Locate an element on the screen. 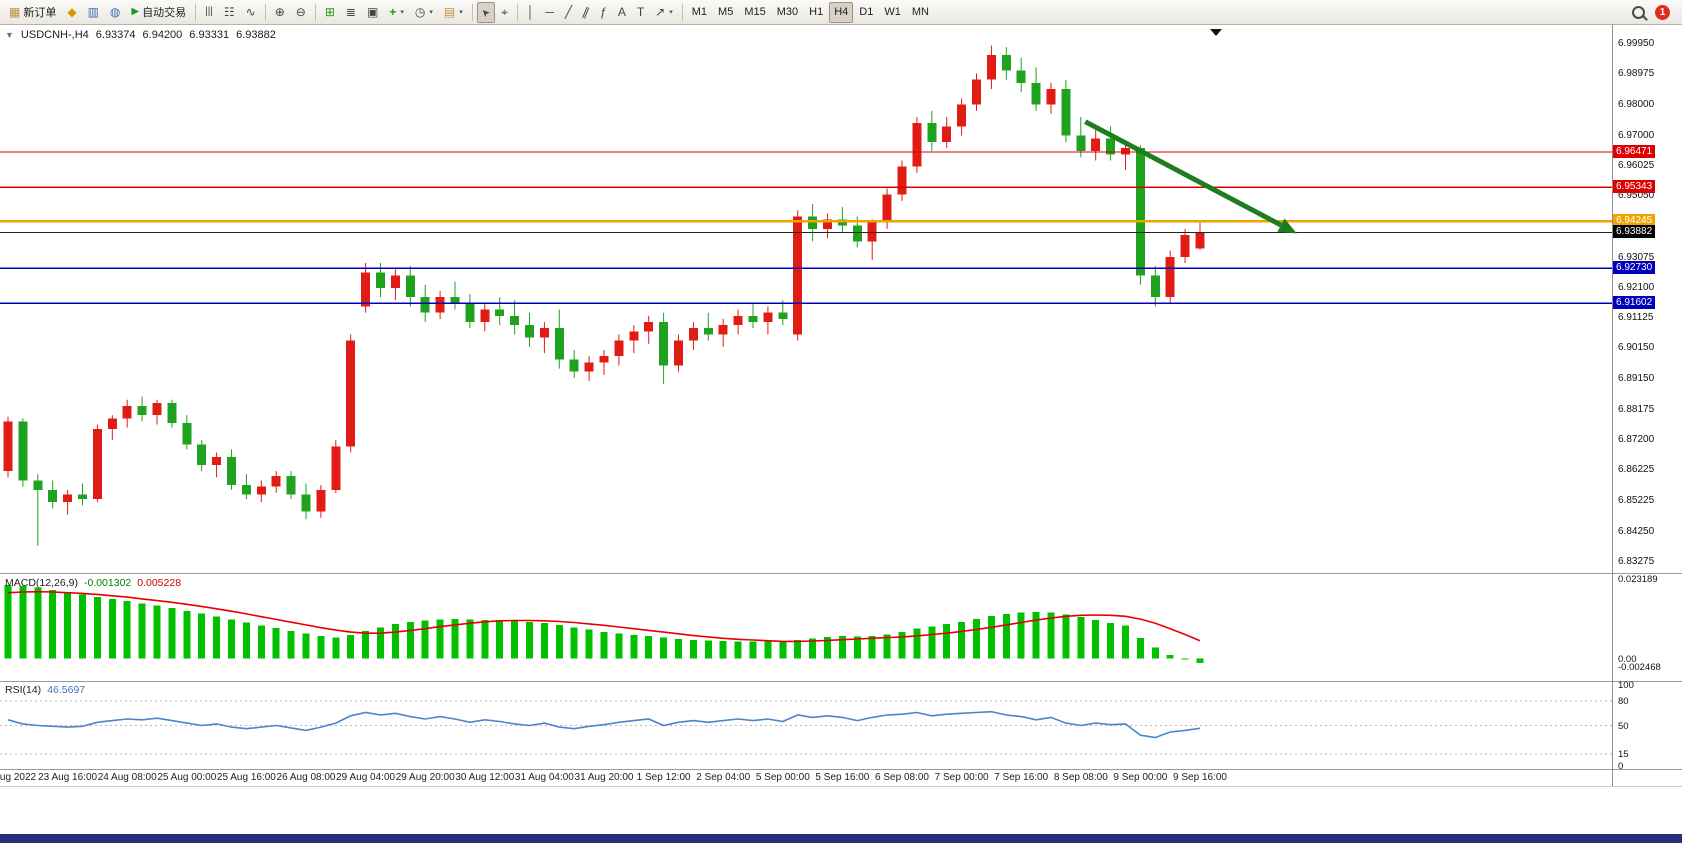 The width and height of the screenshot is (1682, 843). autotrading-play-icon: ▶ is located at coordinates (135, 11).